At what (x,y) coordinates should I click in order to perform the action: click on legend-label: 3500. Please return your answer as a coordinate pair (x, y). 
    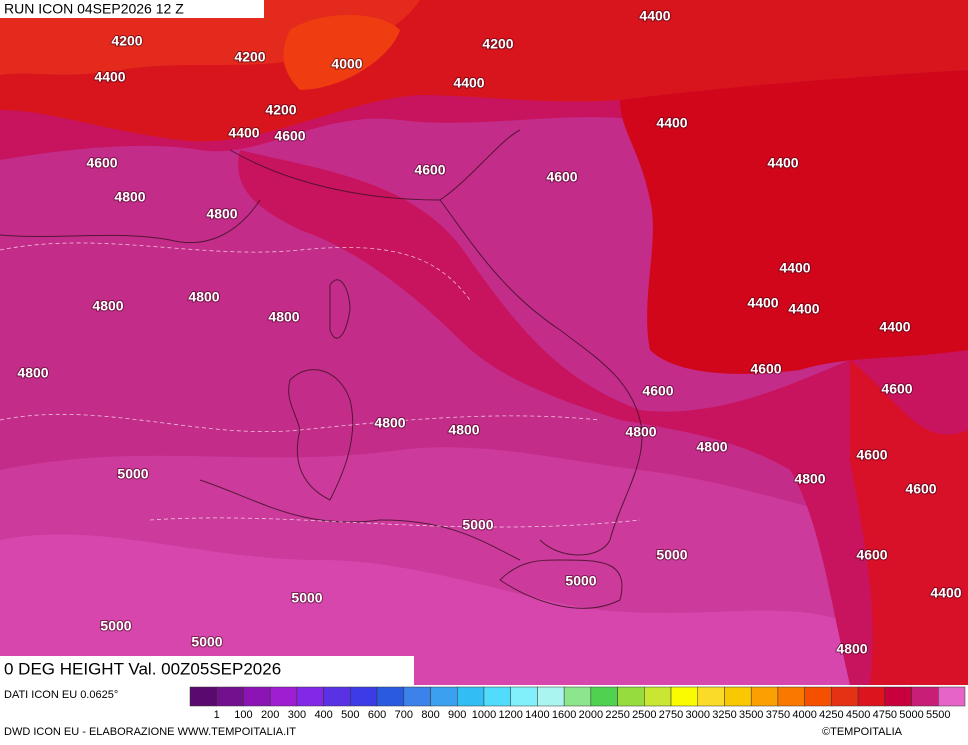
    Looking at the image, I should click on (751, 715).